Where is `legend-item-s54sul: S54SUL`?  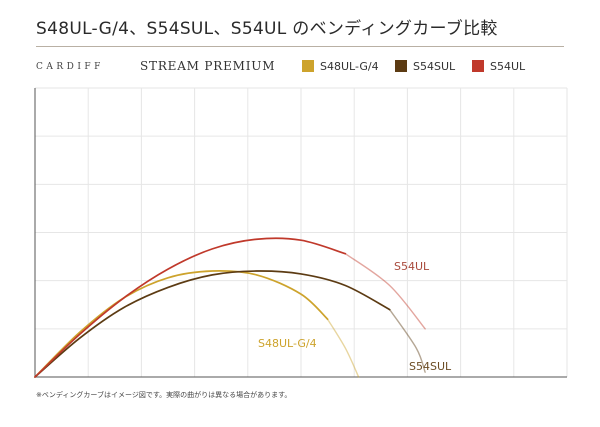
legend-item-s54sul: S54SUL is located at coordinates (425, 66).